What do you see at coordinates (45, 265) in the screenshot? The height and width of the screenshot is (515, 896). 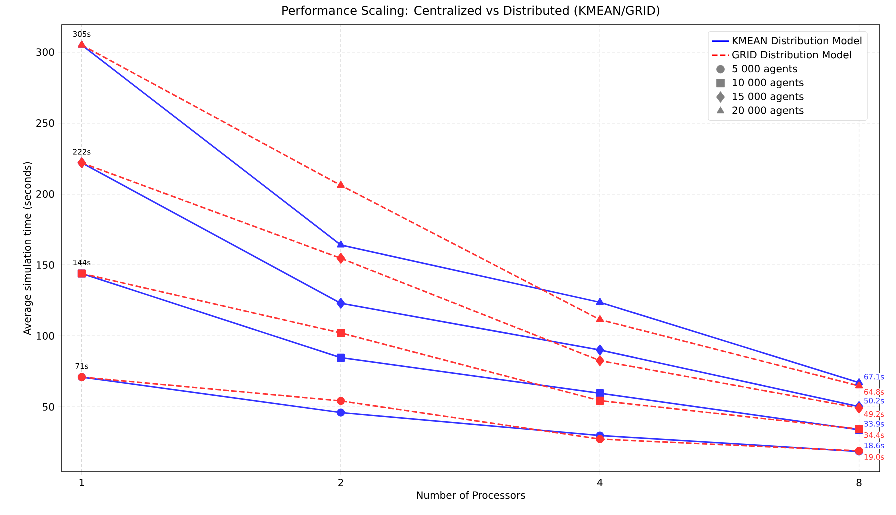 I see `y-tick-label: 150` at bounding box center [45, 265].